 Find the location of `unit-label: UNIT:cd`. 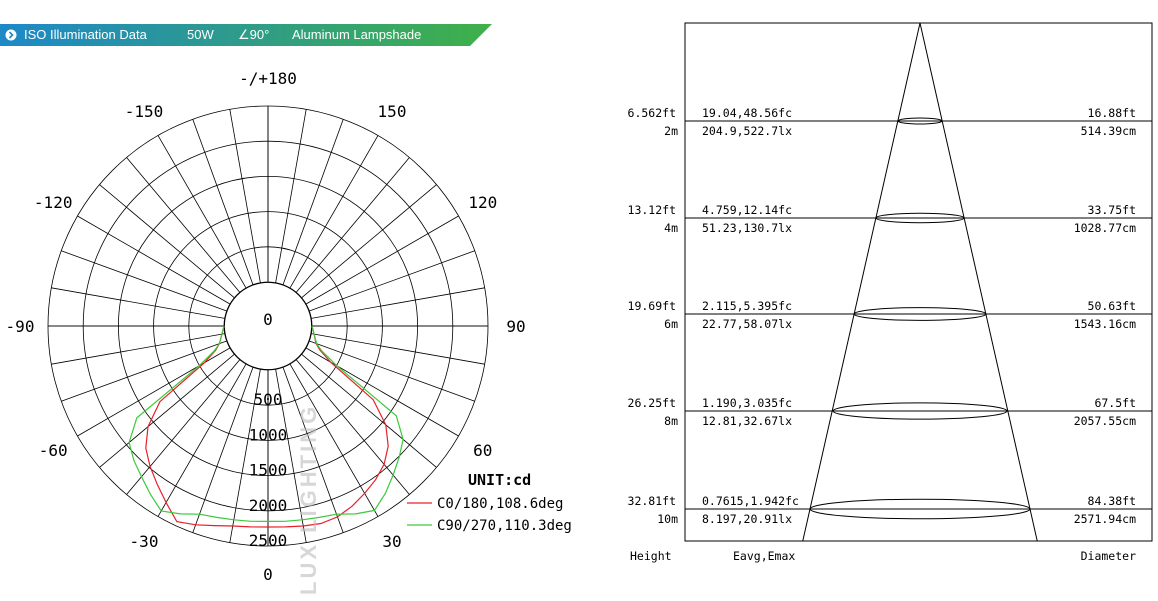

unit-label: UNIT:cd is located at coordinates (499, 480).